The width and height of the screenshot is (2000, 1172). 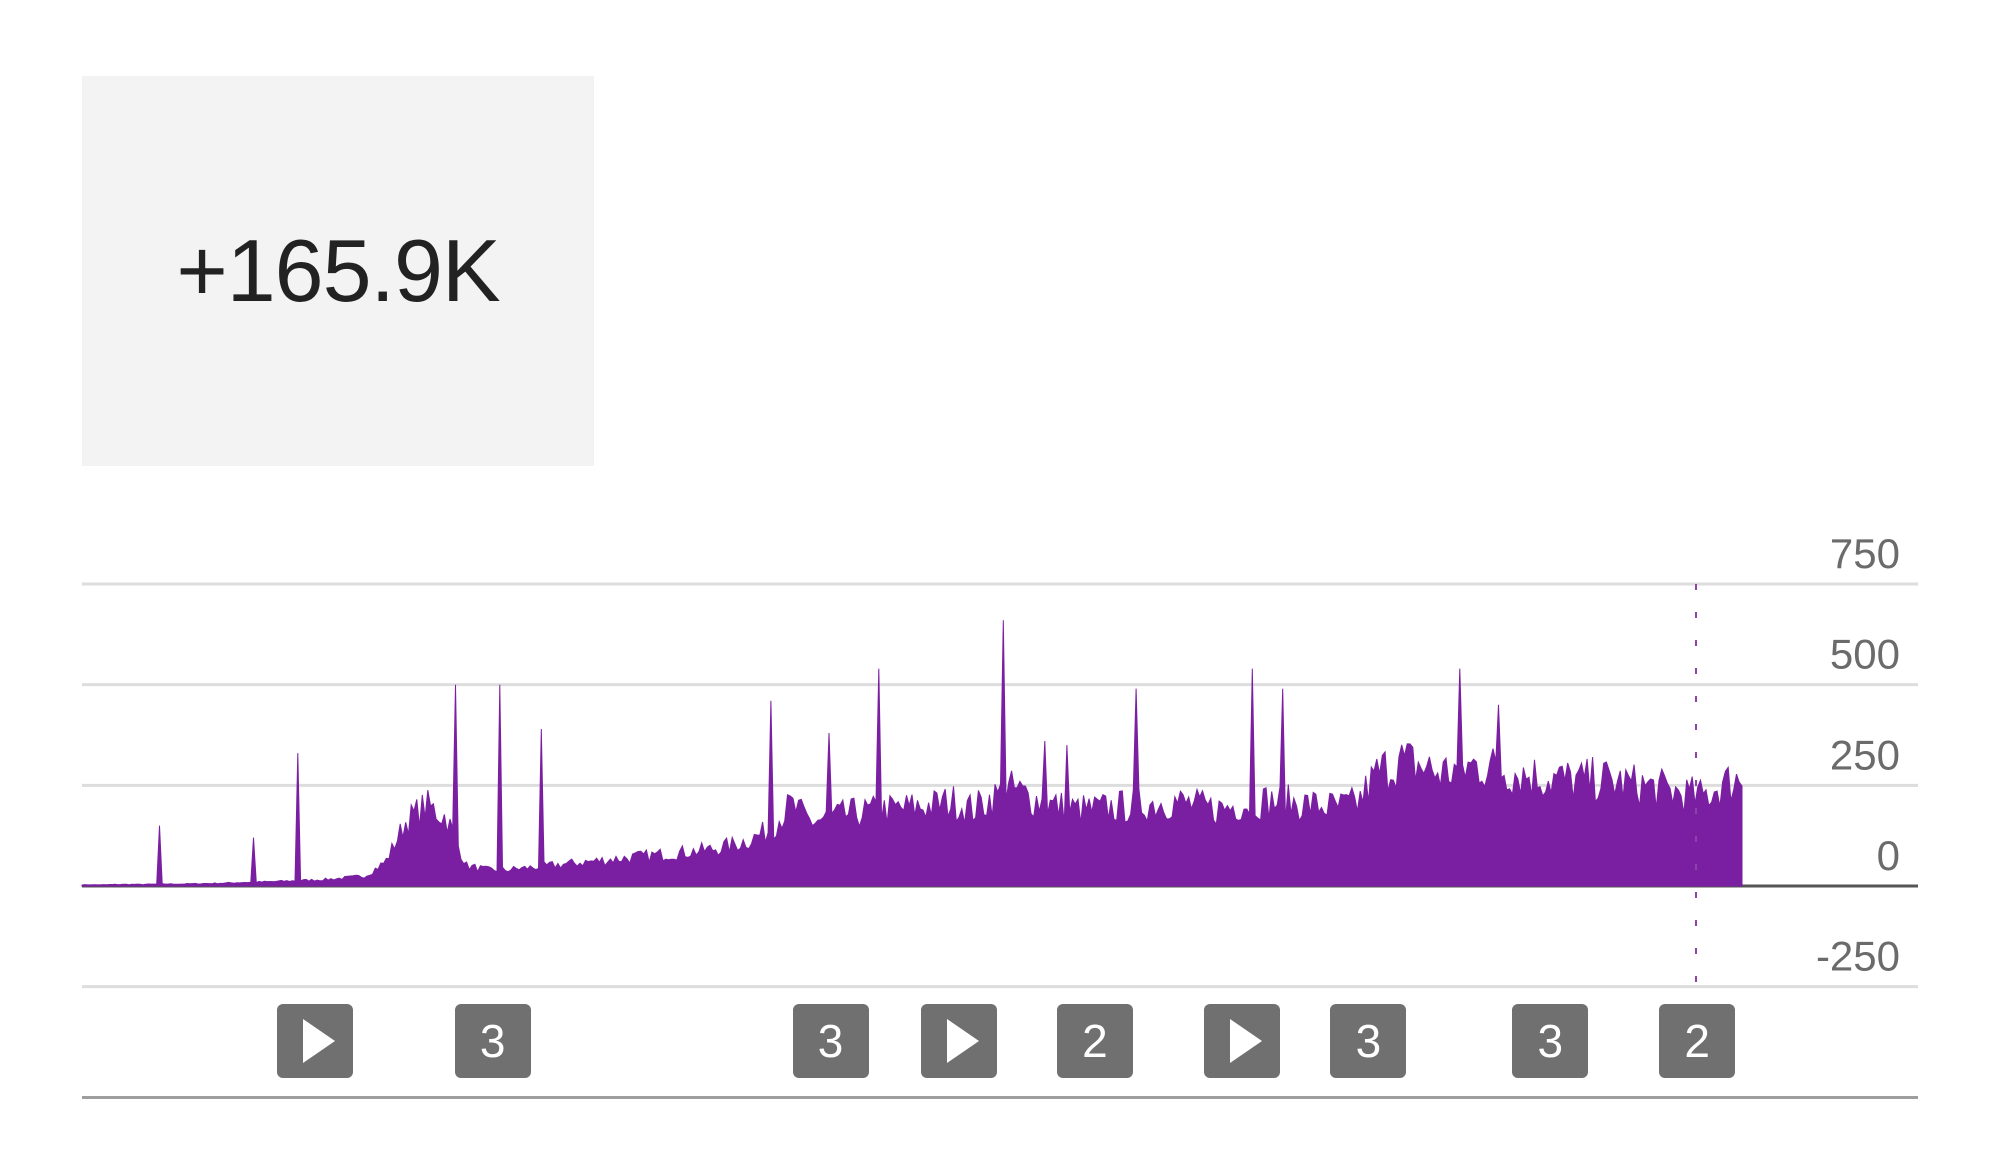 I want to click on y-tick-label: 250, so click(x=1865, y=754).